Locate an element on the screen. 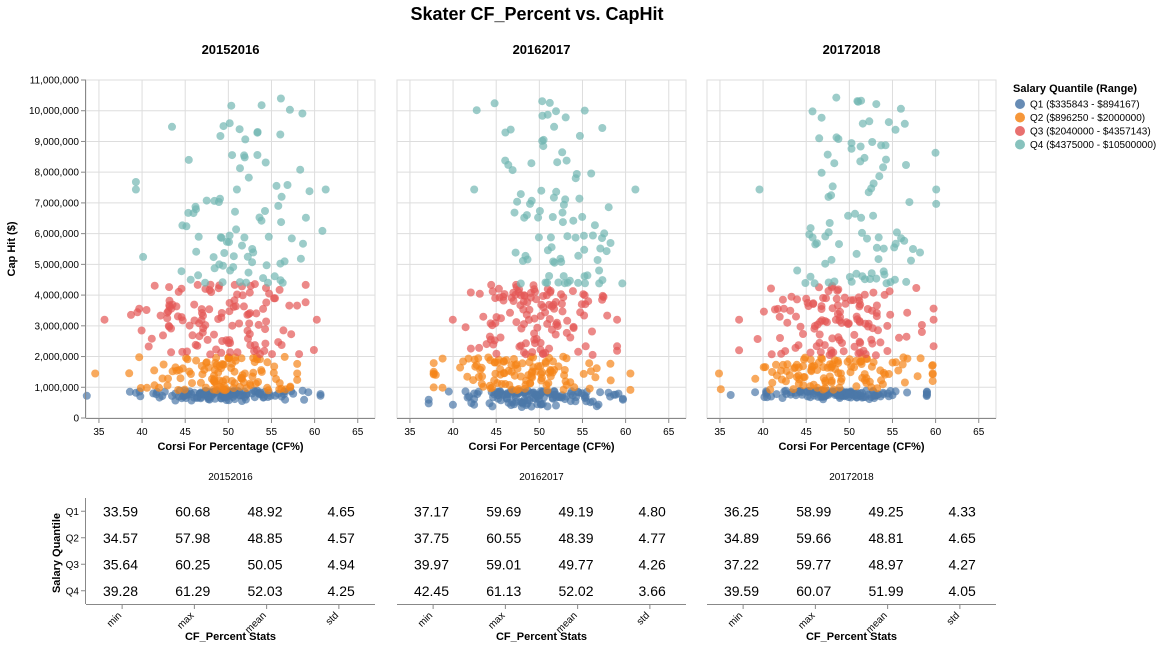 This screenshot has width=1162, height=647. y-tick-label: 0 is located at coordinates (76, 419).